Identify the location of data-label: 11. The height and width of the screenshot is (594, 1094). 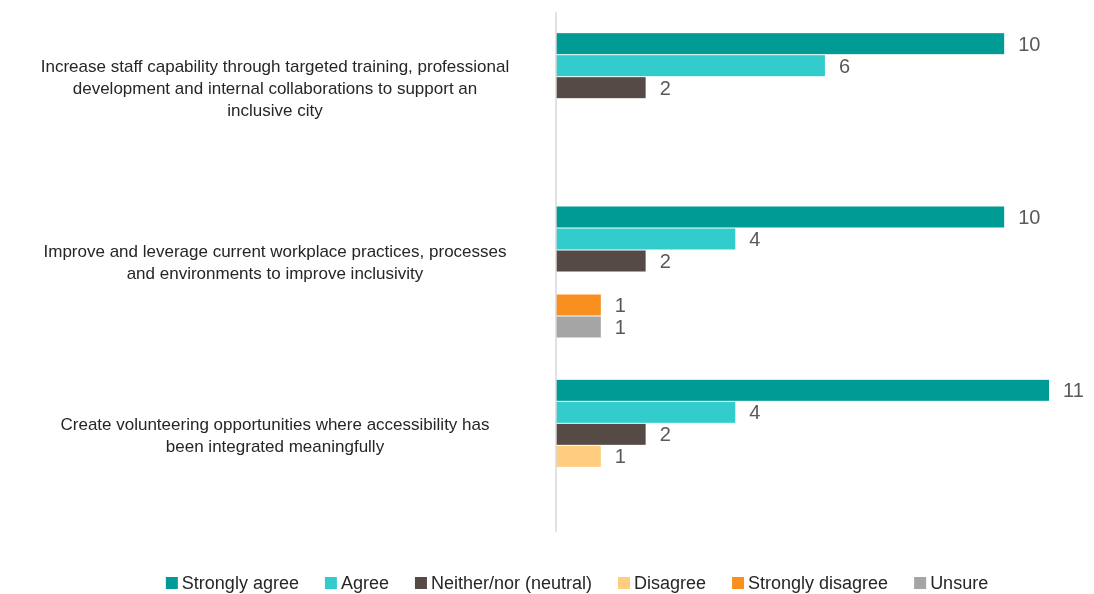
(1073, 390).